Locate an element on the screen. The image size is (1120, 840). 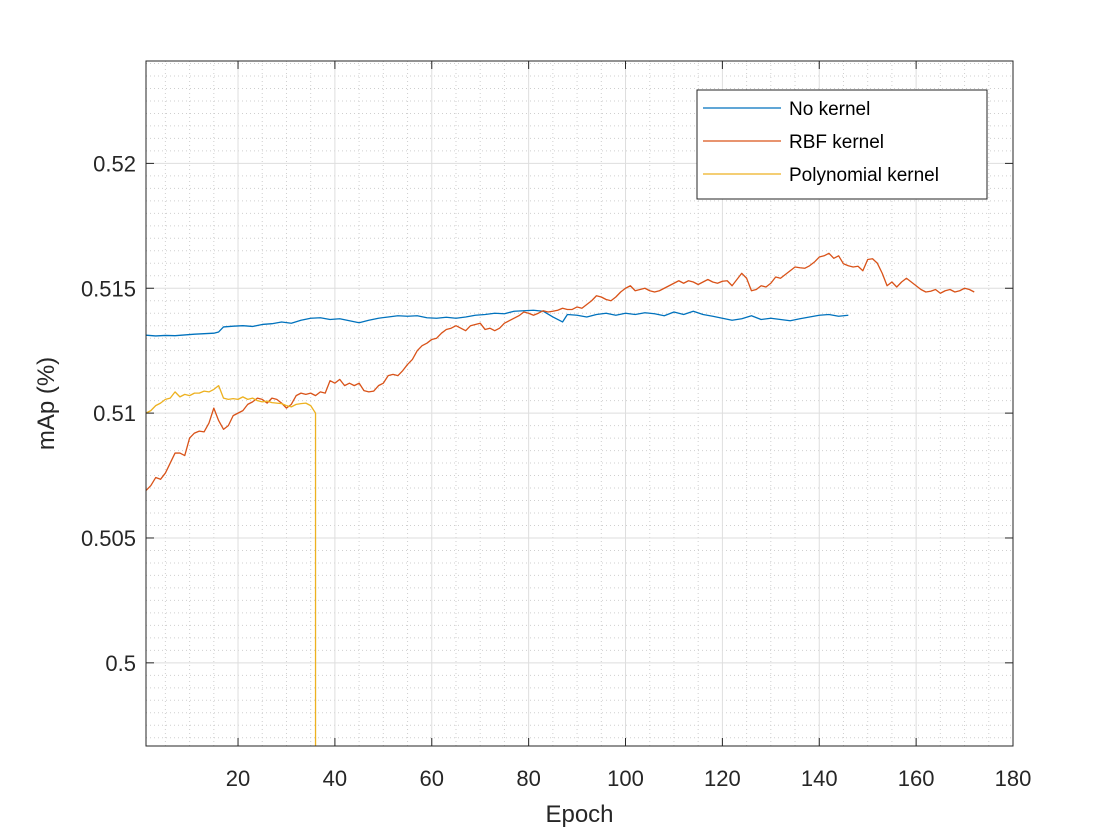
x-tick-label: 120 is located at coordinates (722, 778).